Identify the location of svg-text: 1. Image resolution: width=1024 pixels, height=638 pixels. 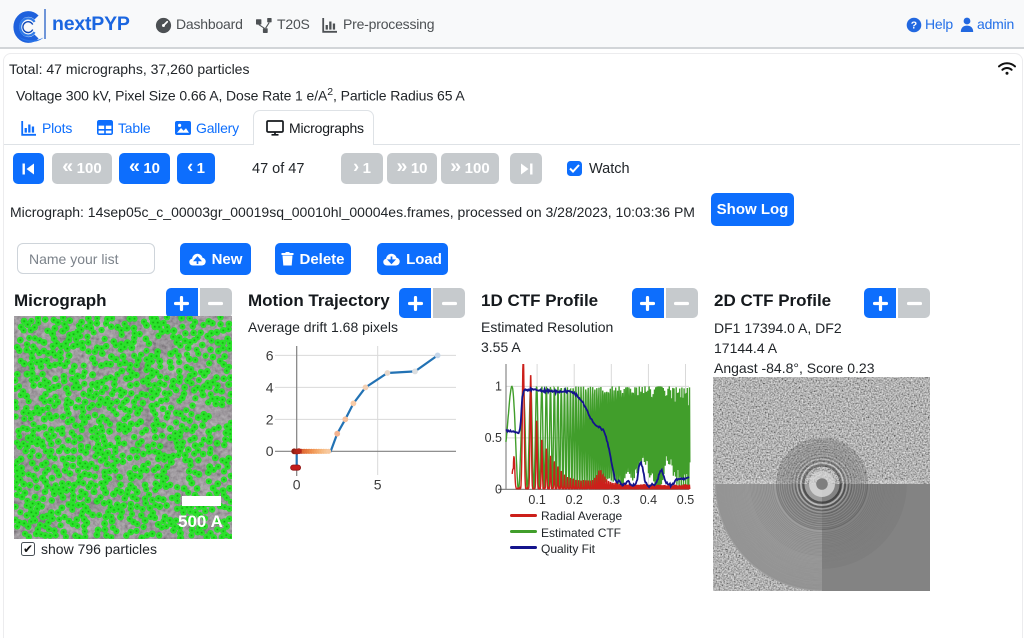
(498, 387).